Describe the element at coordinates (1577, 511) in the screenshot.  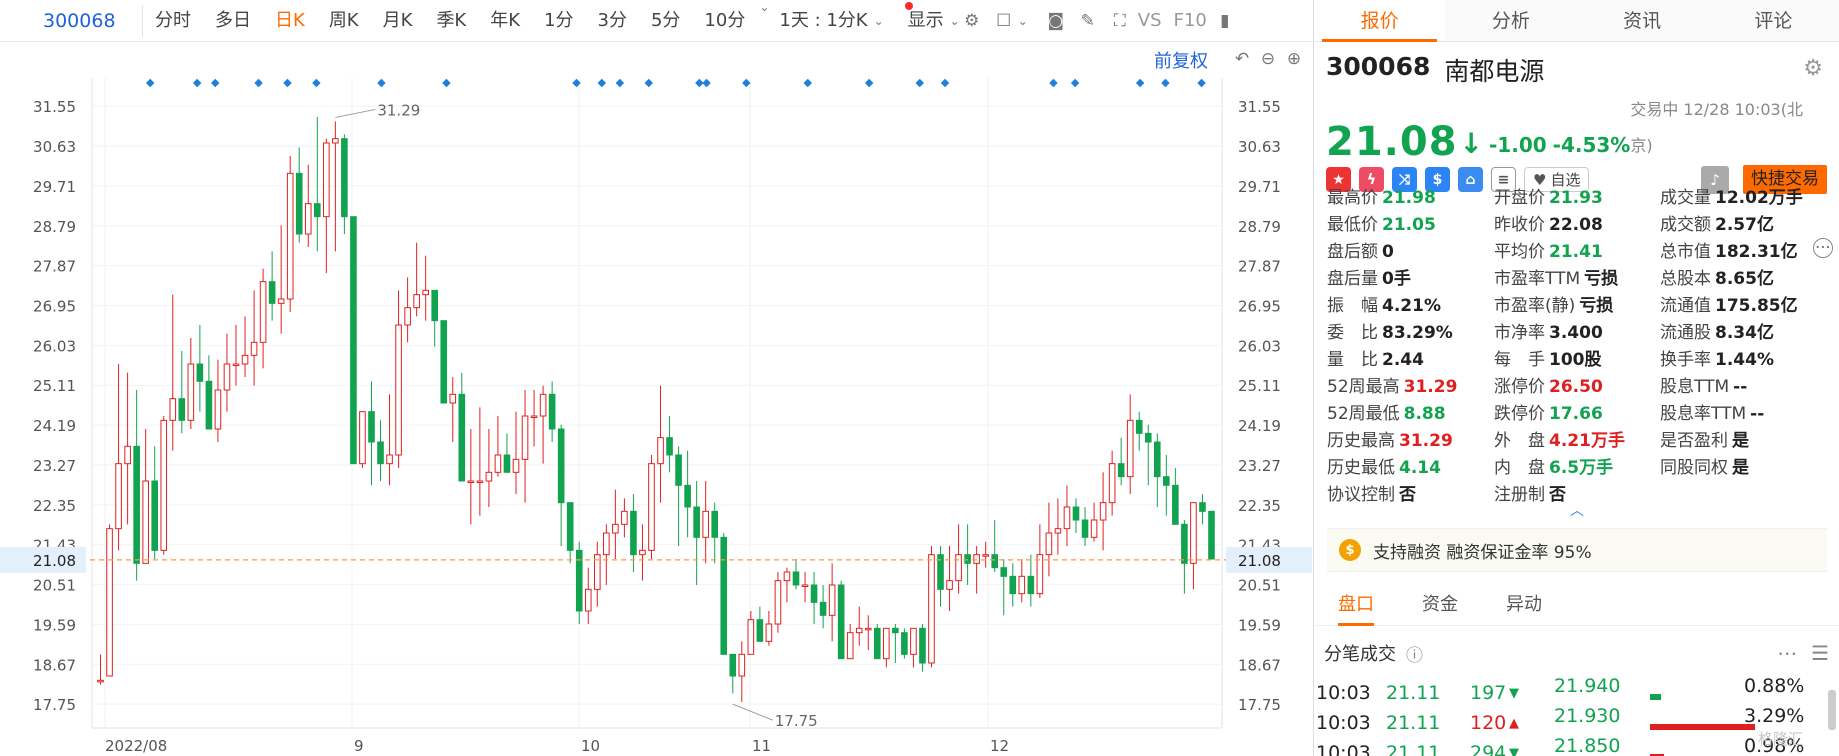
I see `collapse-icon: ︿` at that location.